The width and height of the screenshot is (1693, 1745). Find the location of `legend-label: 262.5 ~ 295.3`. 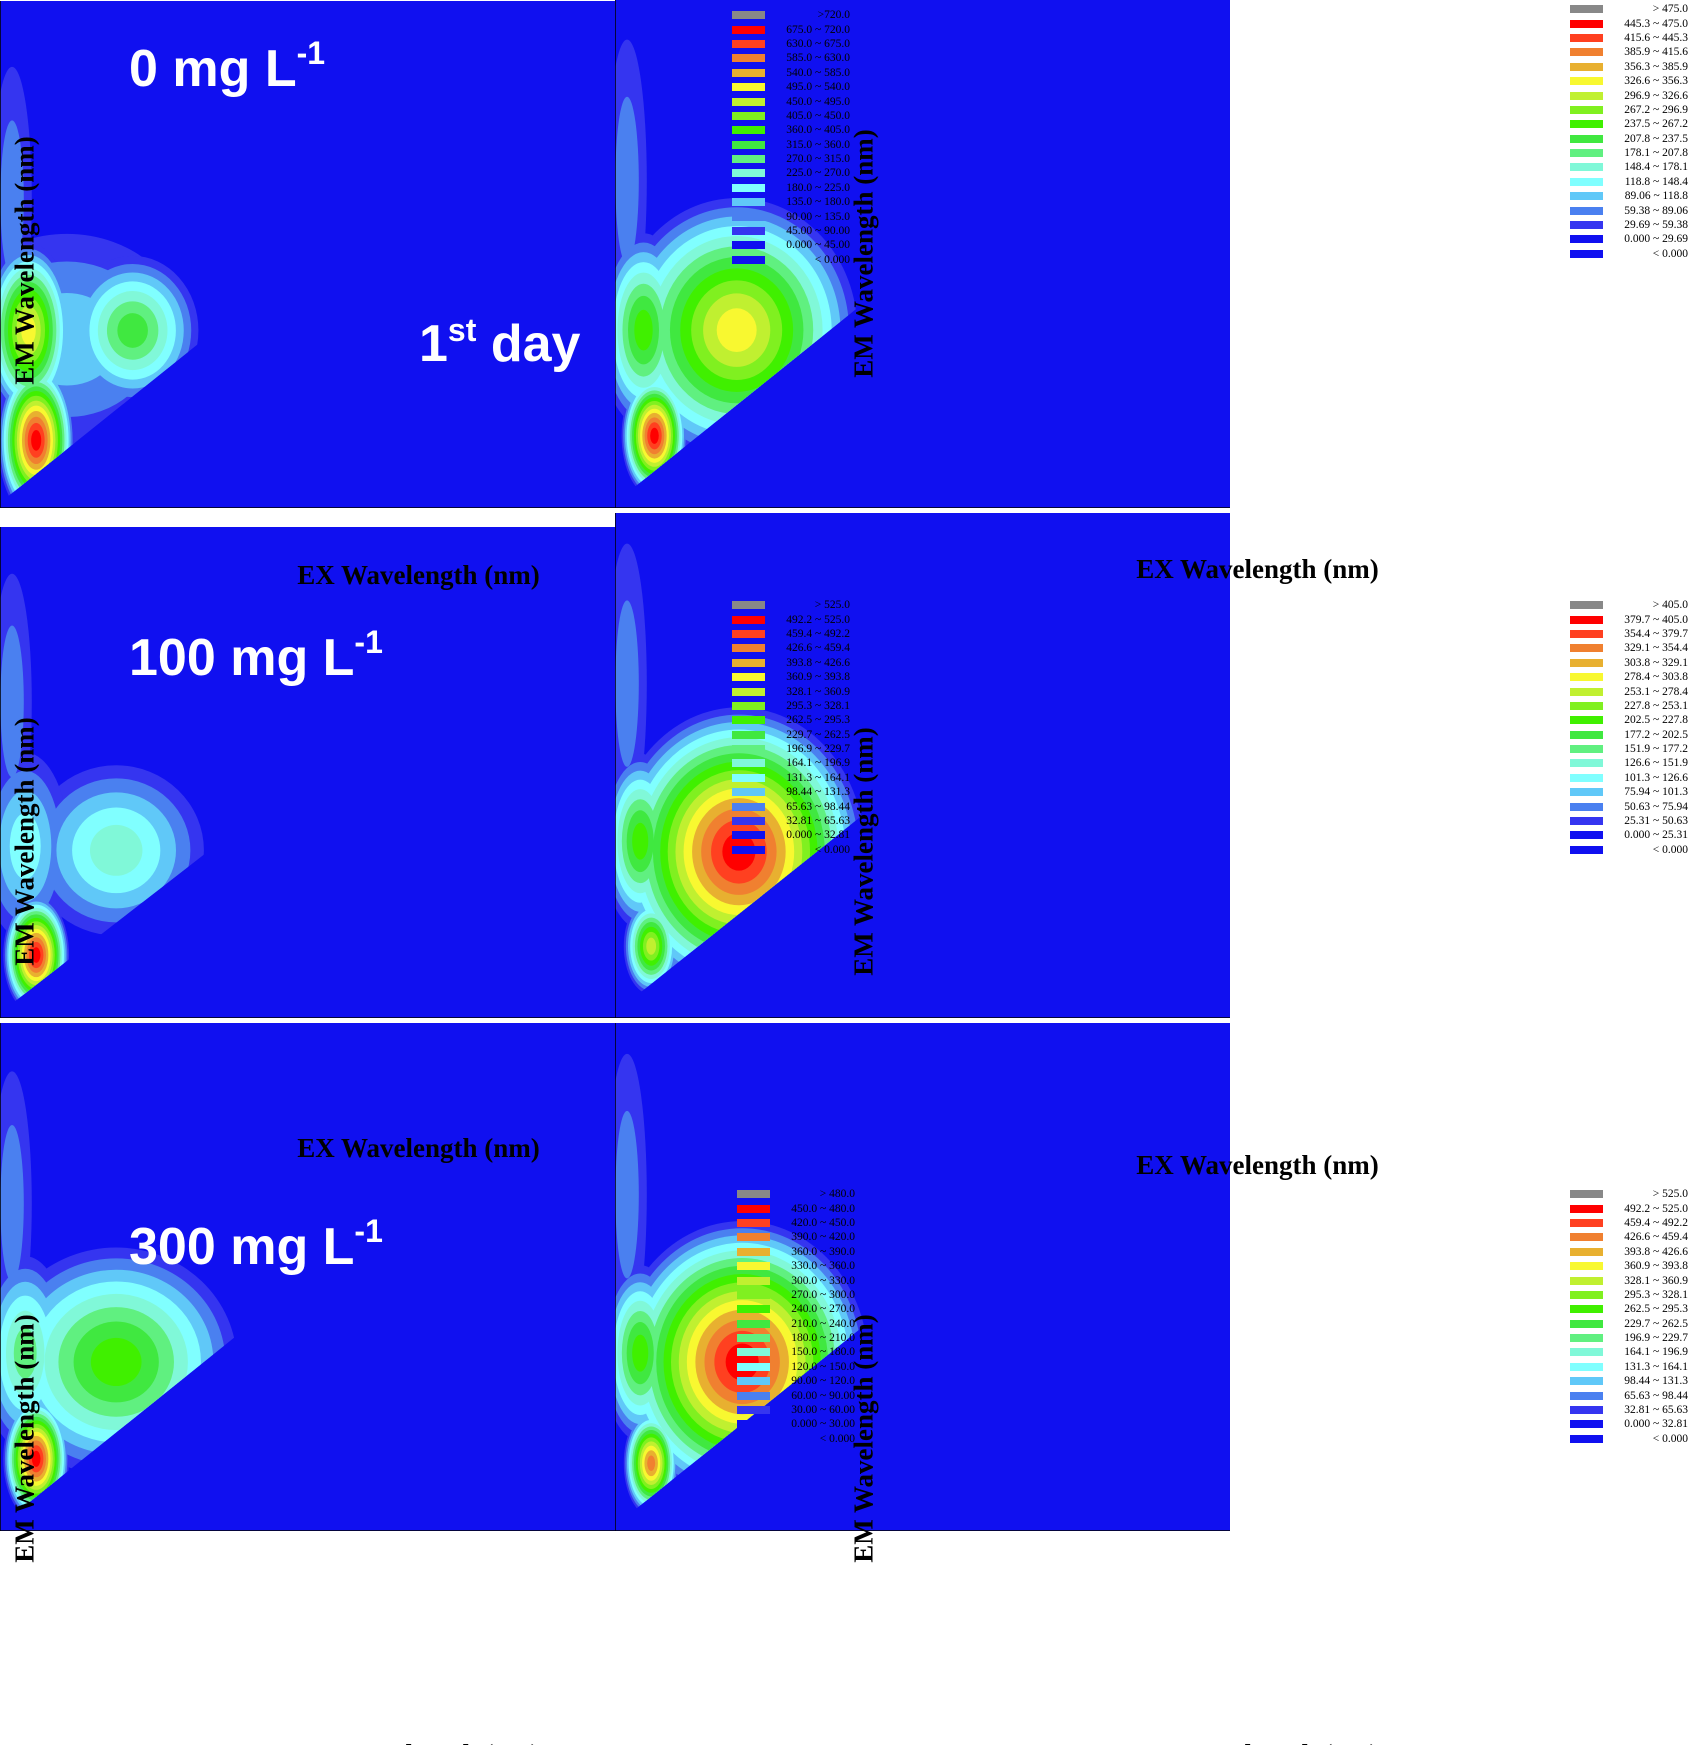

legend-label: 262.5 ~ 295.3 is located at coordinates (1656, 1309).